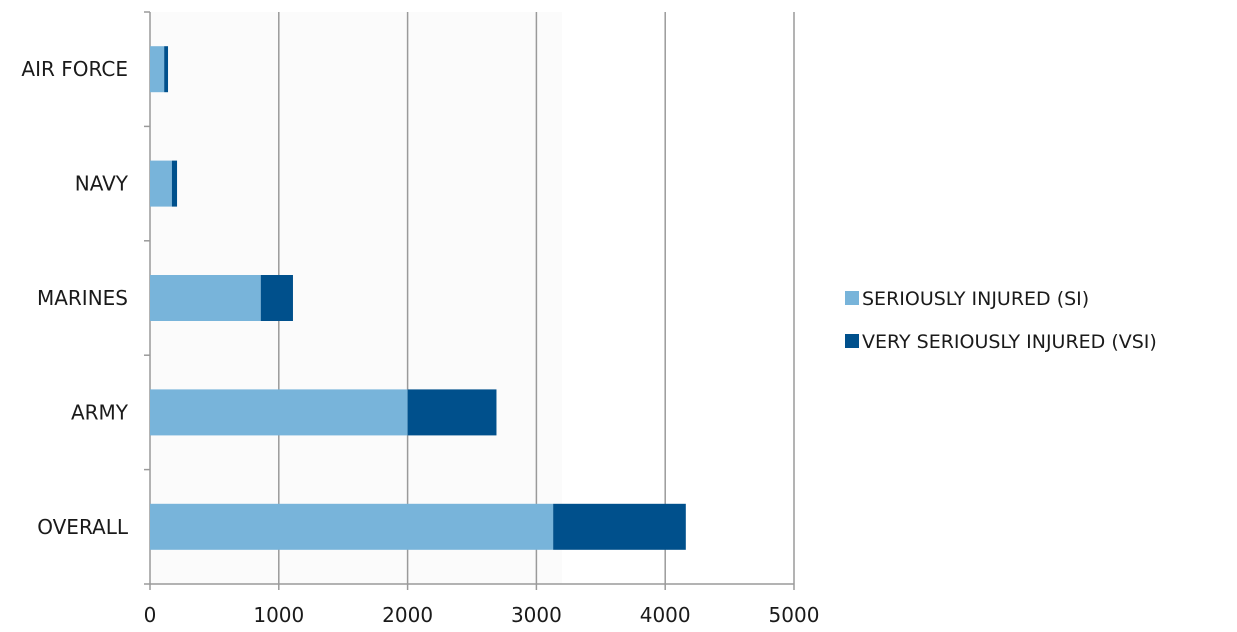 The height and width of the screenshot is (632, 1237). Describe the element at coordinates (166, 69) in the screenshot. I see `bar-air-force-vsi` at that location.